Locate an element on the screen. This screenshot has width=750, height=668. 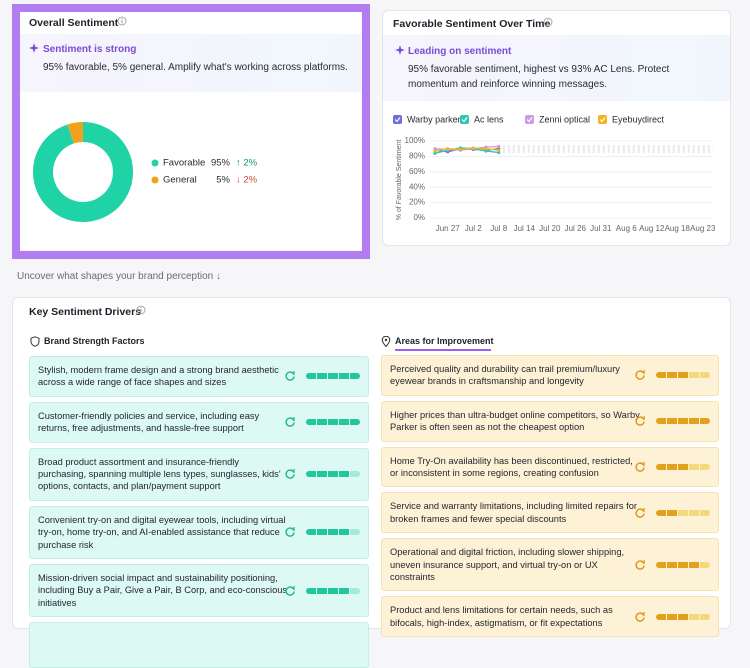
legend-change: ↓ 2% is located at coordinates (247, 180).